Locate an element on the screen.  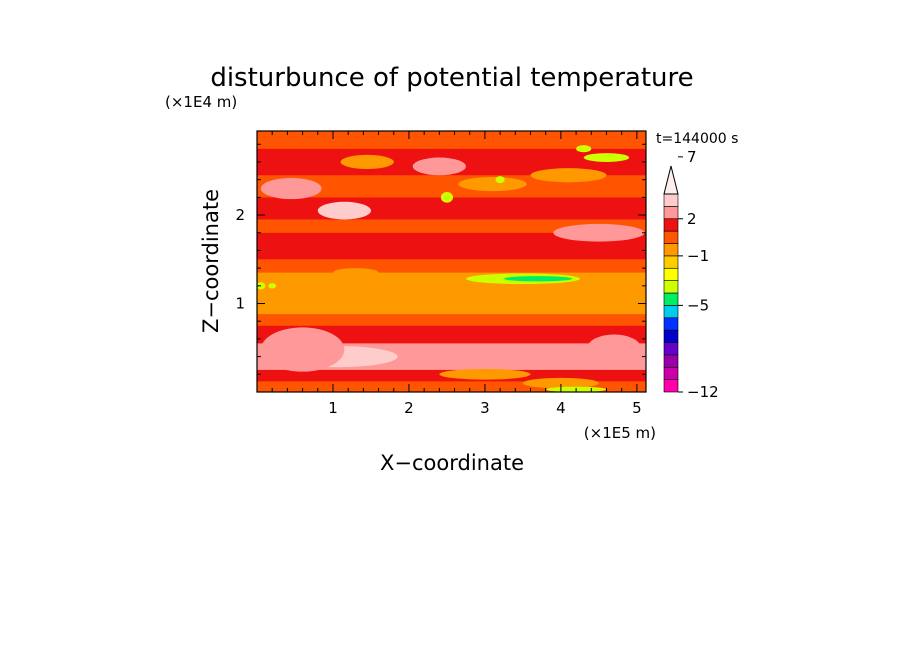
chart-title: disturbunce of potential temperature is located at coordinates (451, 78).